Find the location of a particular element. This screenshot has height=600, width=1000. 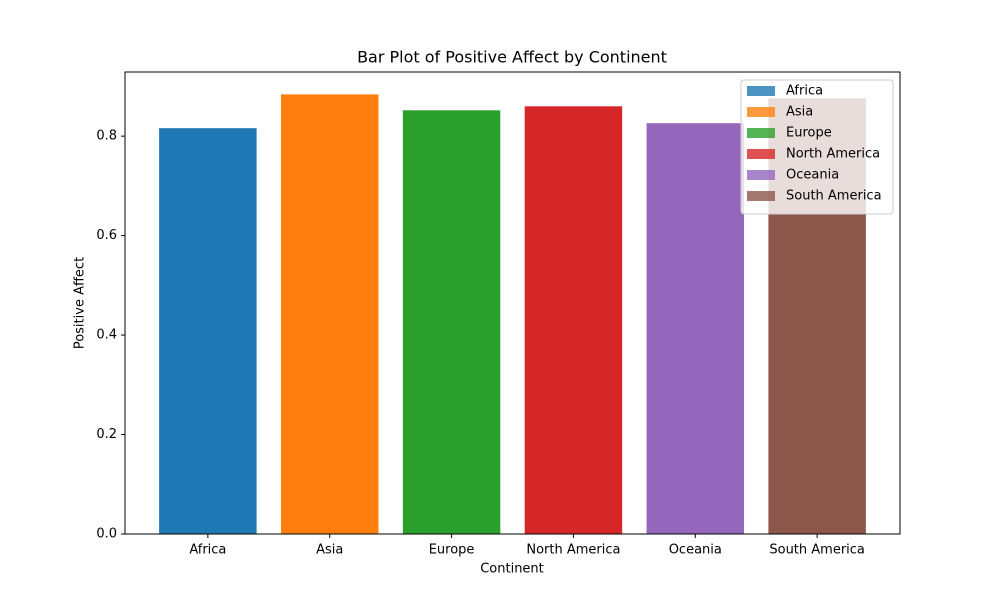

y-tick-label: 0.6 is located at coordinates (106, 235).